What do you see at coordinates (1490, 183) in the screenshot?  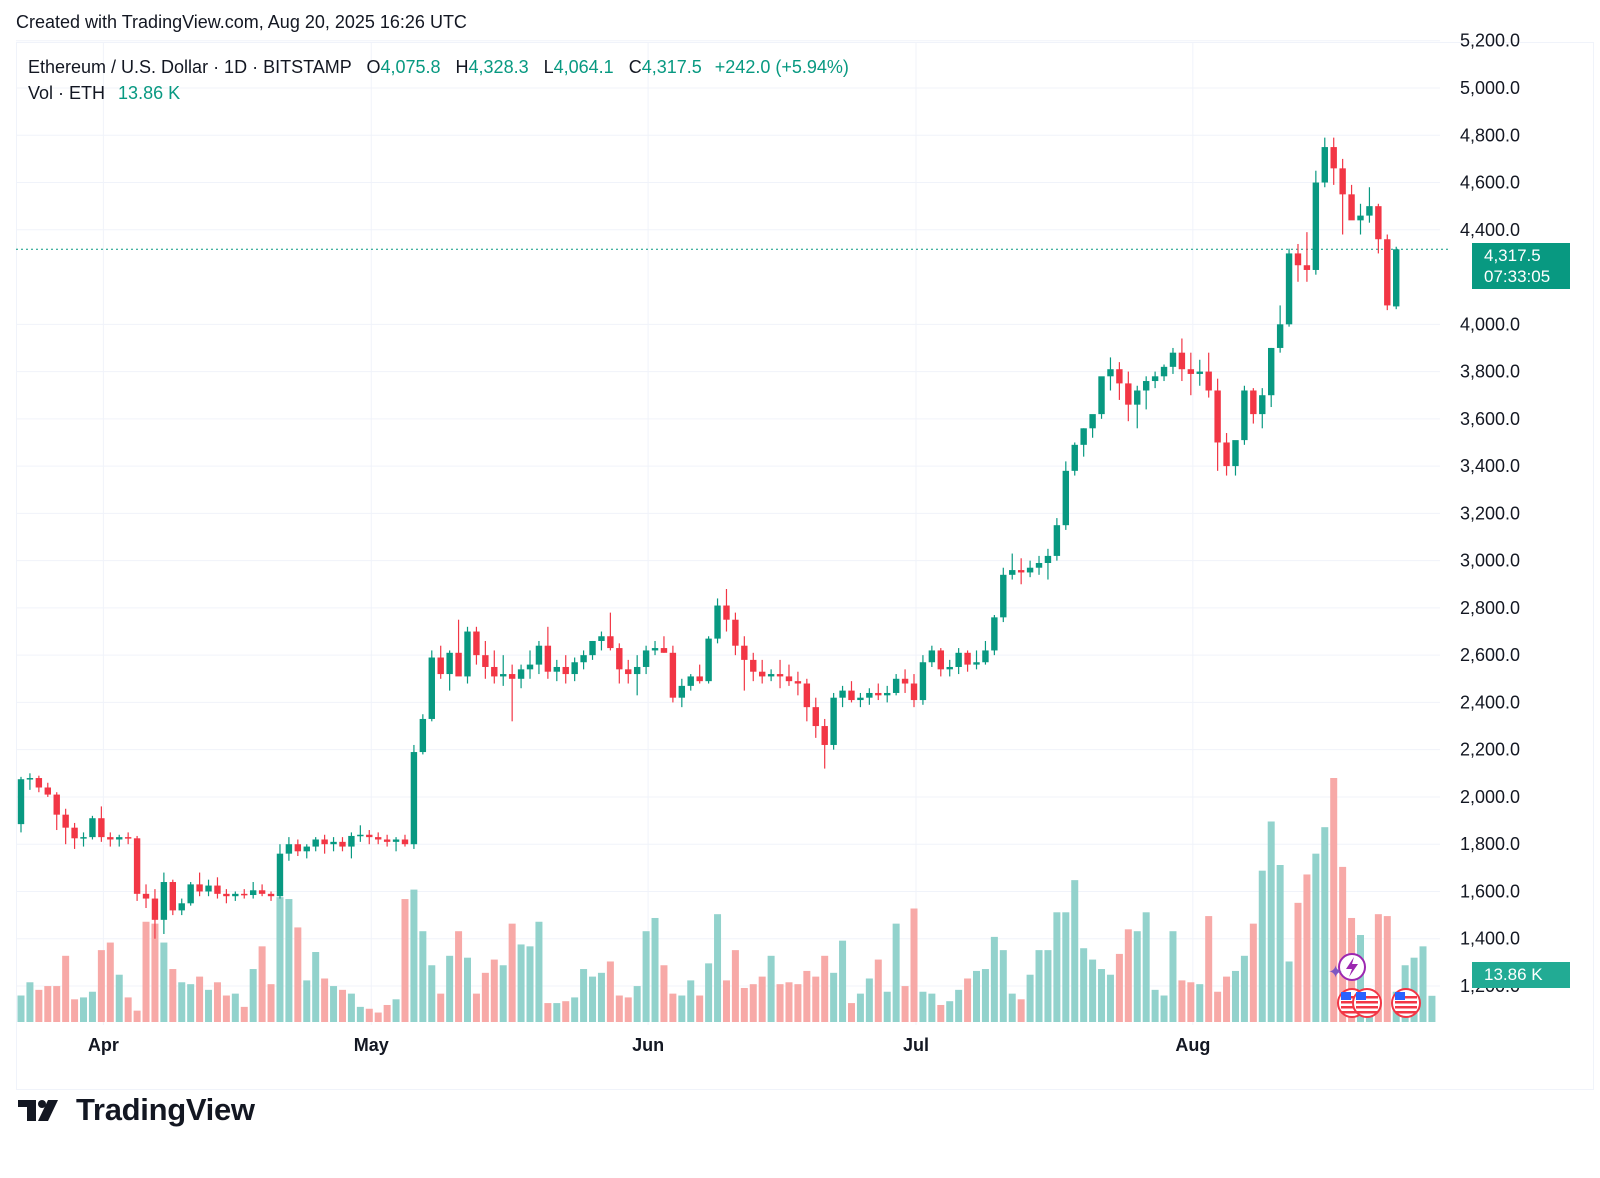 I see `price-tick-label: 4,600.0` at bounding box center [1490, 183].